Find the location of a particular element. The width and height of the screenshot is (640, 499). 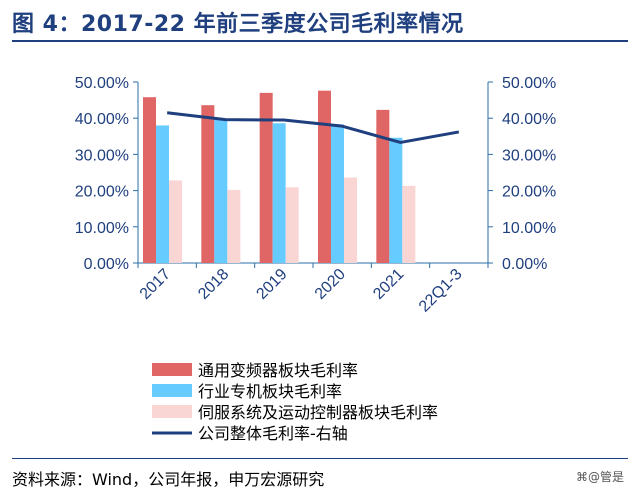

y-tick-label-left: 20.00% is located at coordinates (102, 192).